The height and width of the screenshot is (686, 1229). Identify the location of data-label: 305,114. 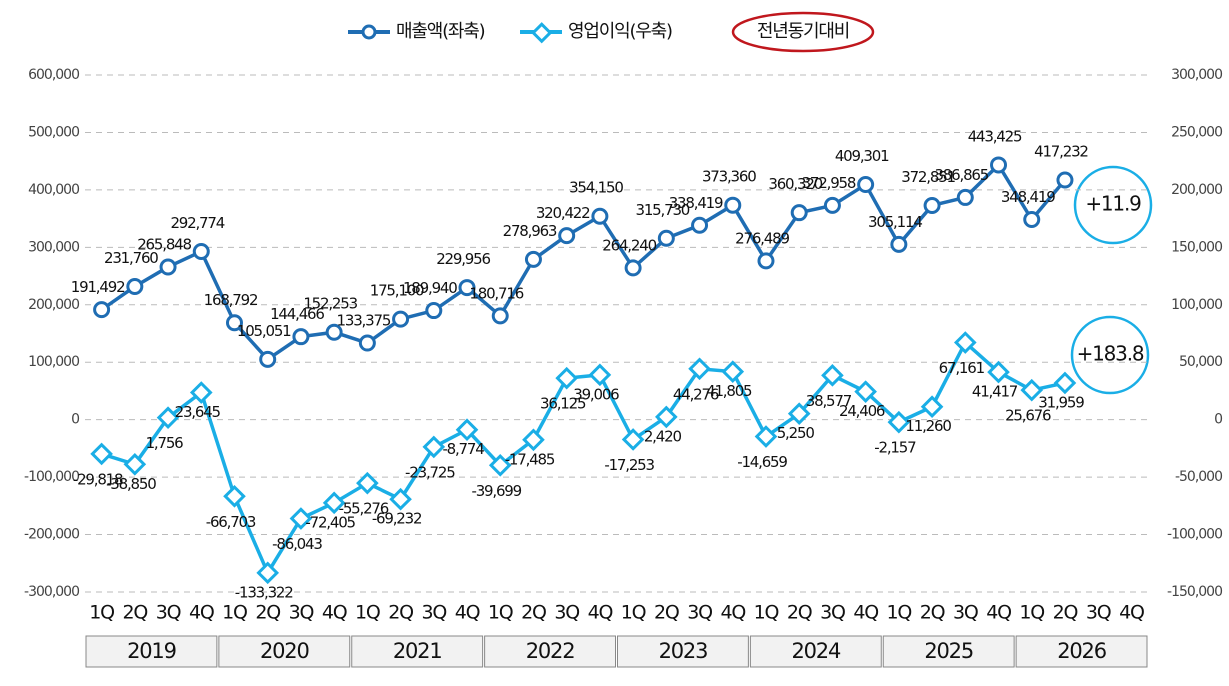
(895, 222).